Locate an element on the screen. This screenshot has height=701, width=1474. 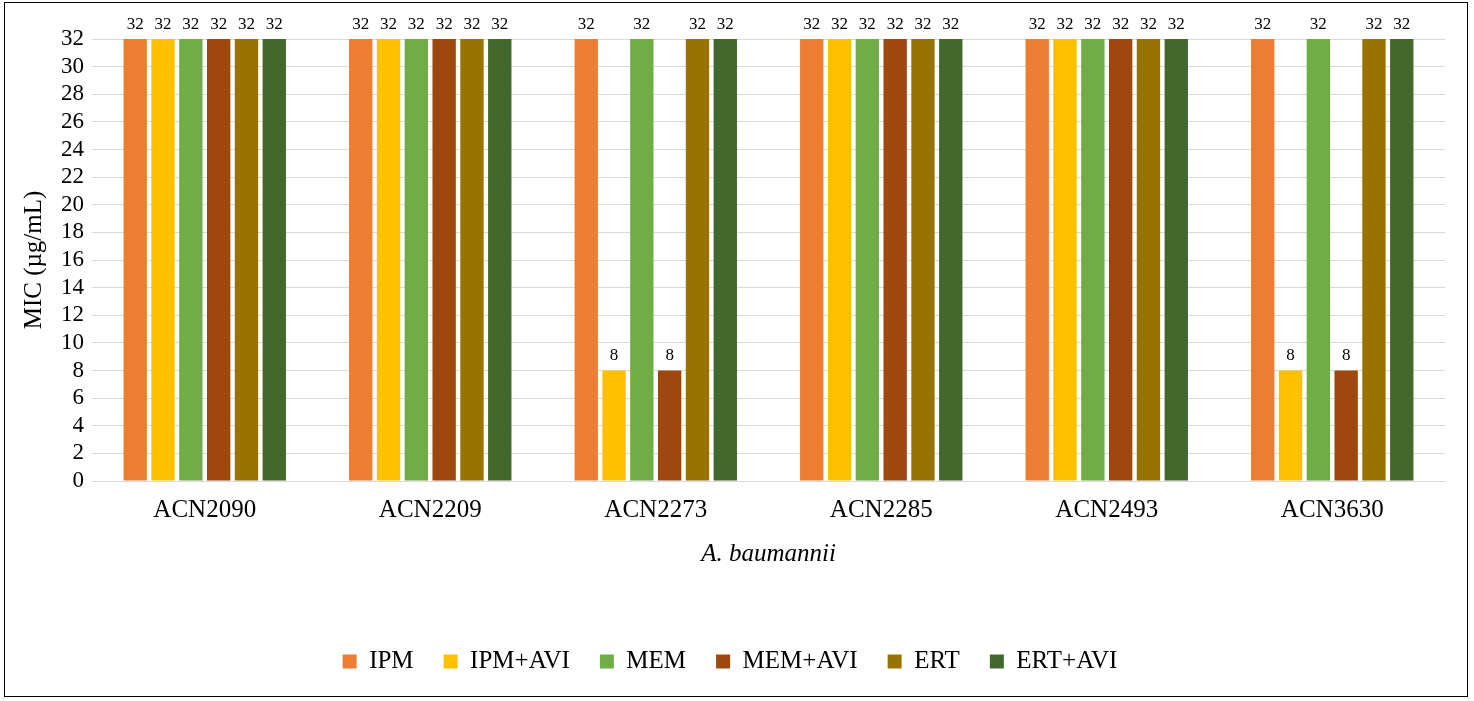
y-tick-label: 10 is located at coordinates (72, 341).